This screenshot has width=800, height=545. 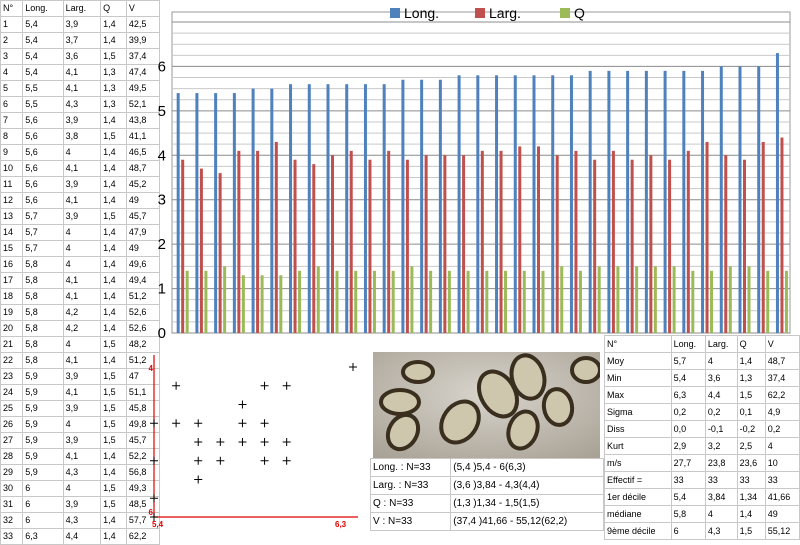 I want to click on table-row: 29 5,9 4,3 1,4 56,8, so click(x=80, y=472).